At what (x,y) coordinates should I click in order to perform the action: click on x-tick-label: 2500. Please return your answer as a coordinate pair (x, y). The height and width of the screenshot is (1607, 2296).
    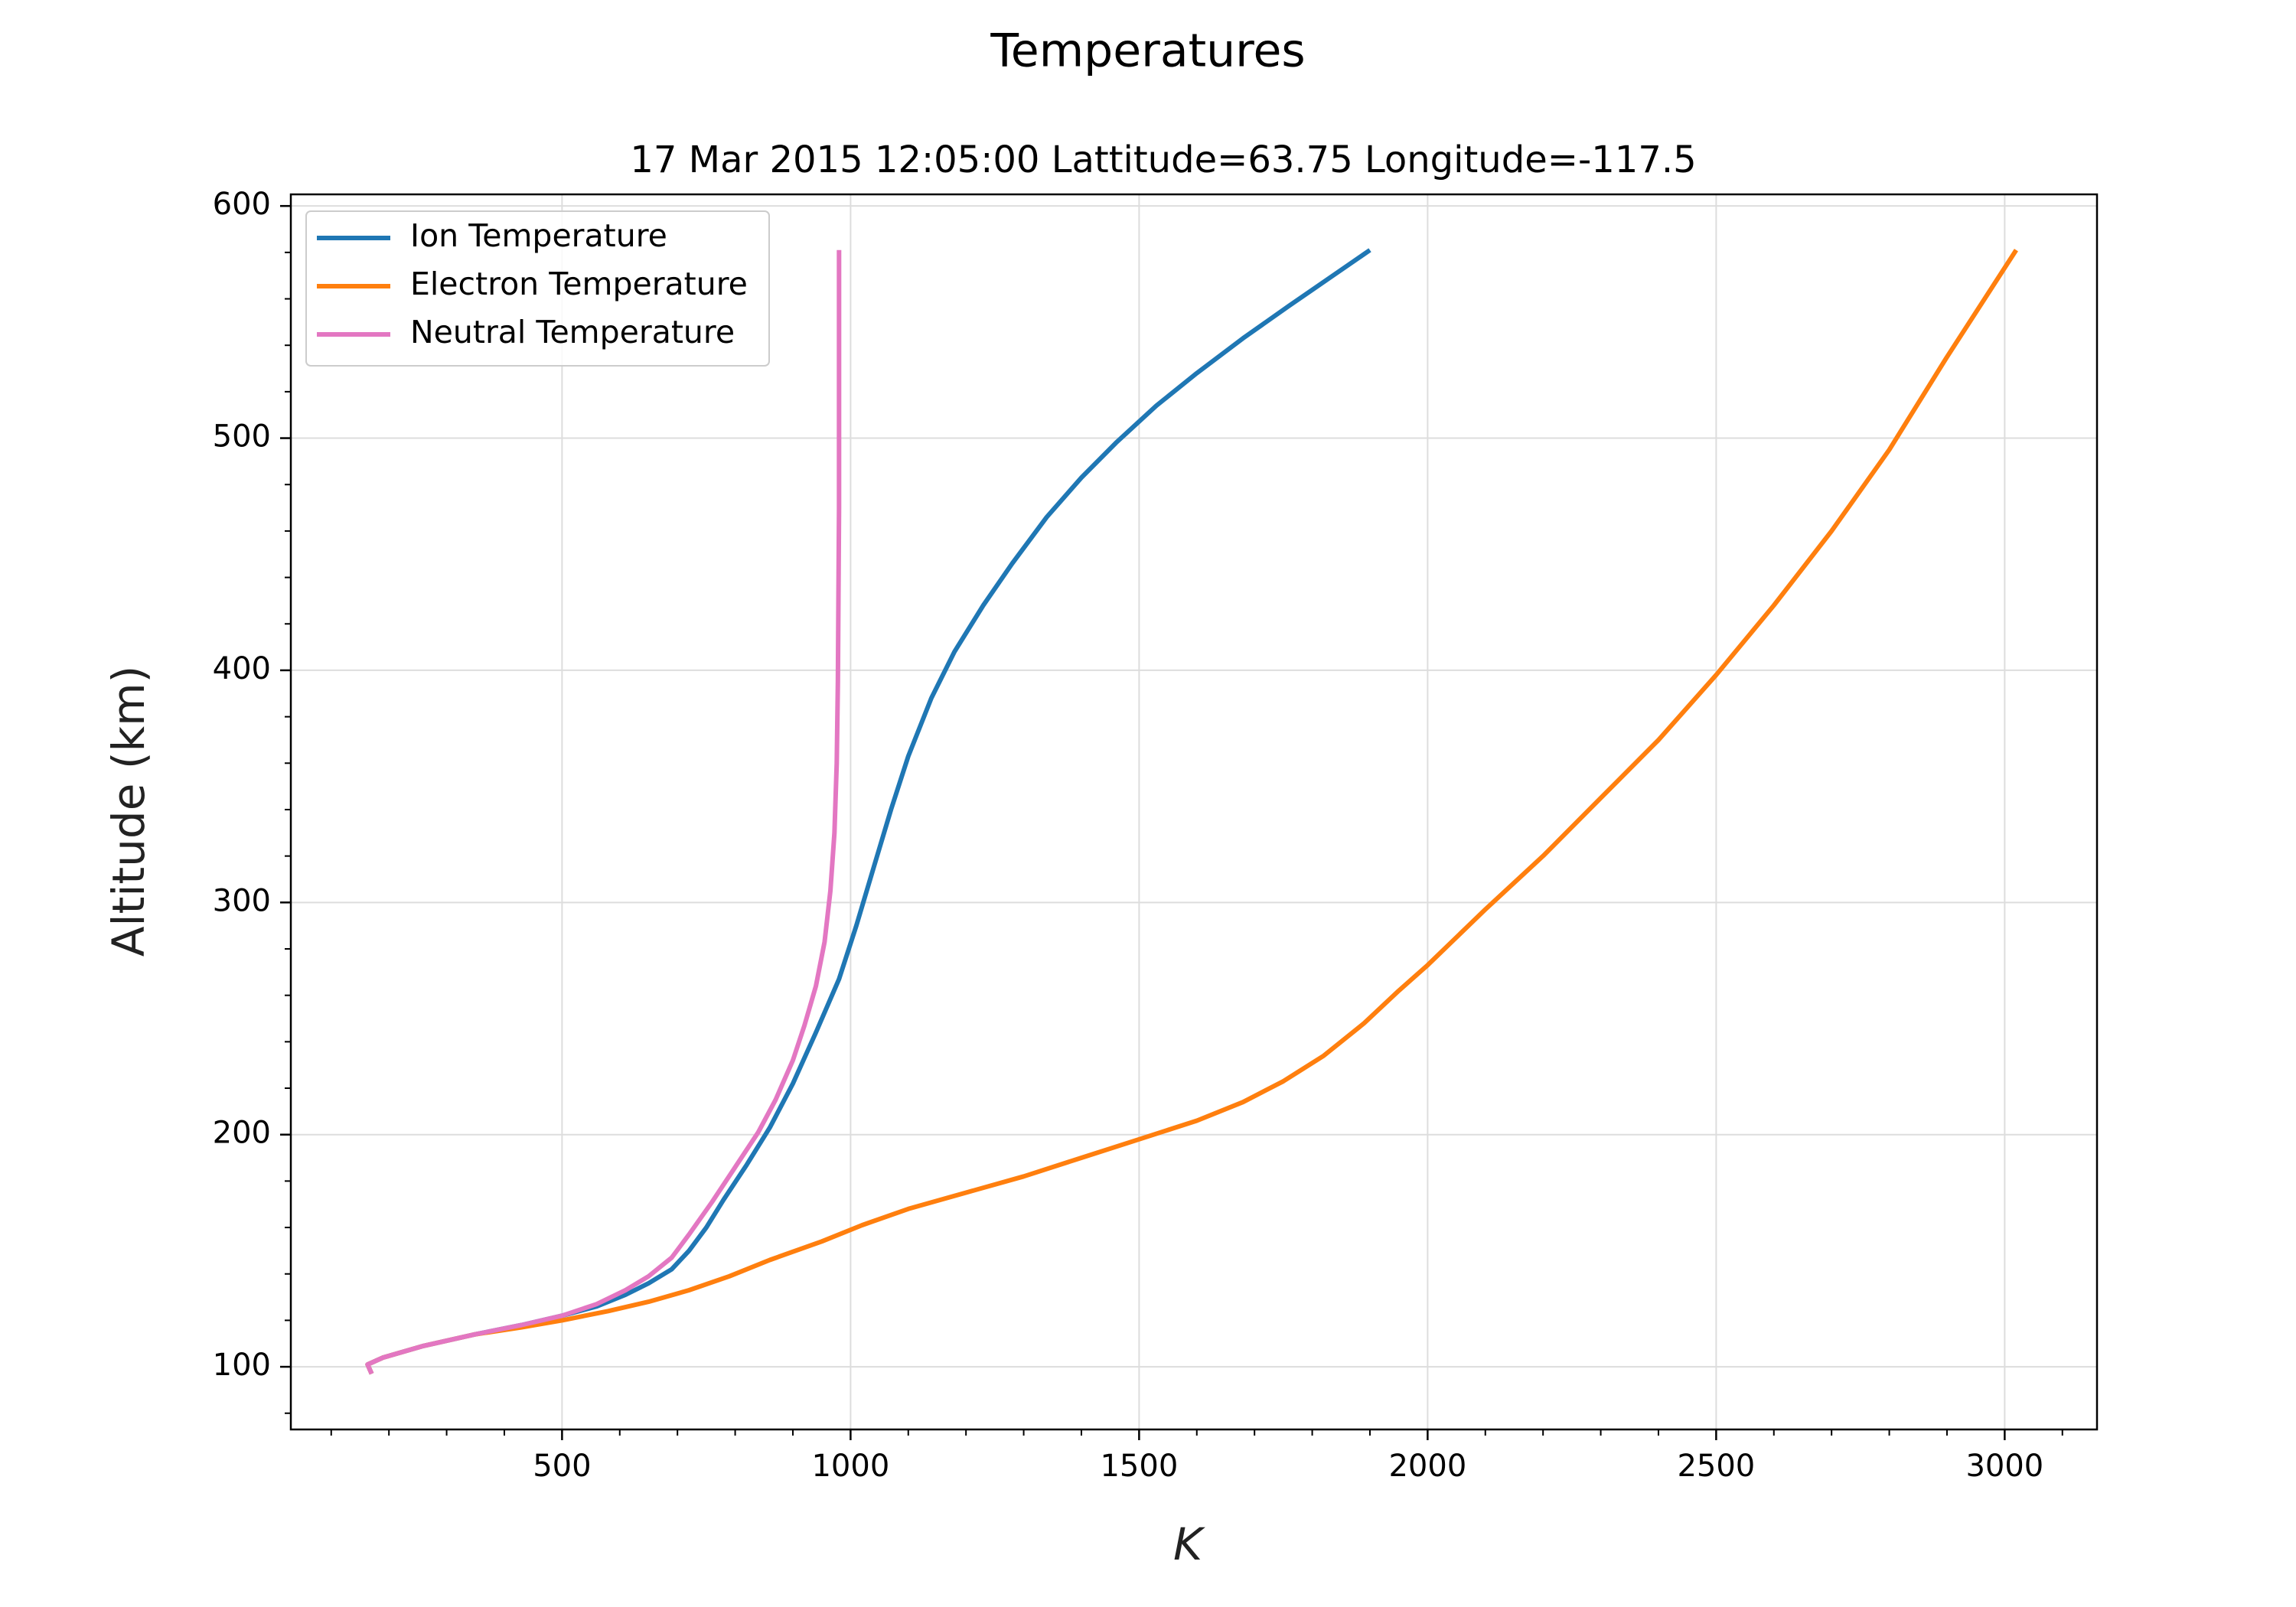
    Looking at the image, I should click on (1716, 1466).